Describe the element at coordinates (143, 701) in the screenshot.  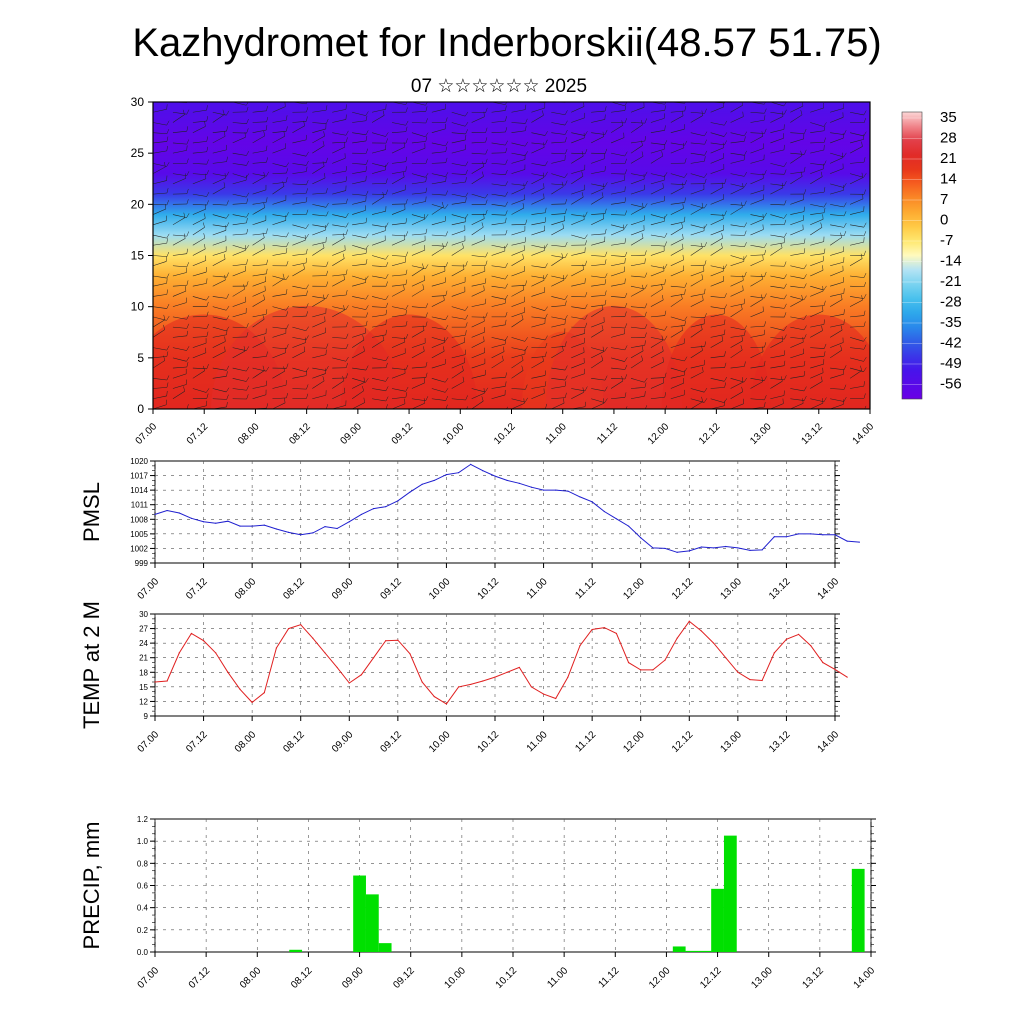
I see `panel-y-tick-label: 12` at that location.